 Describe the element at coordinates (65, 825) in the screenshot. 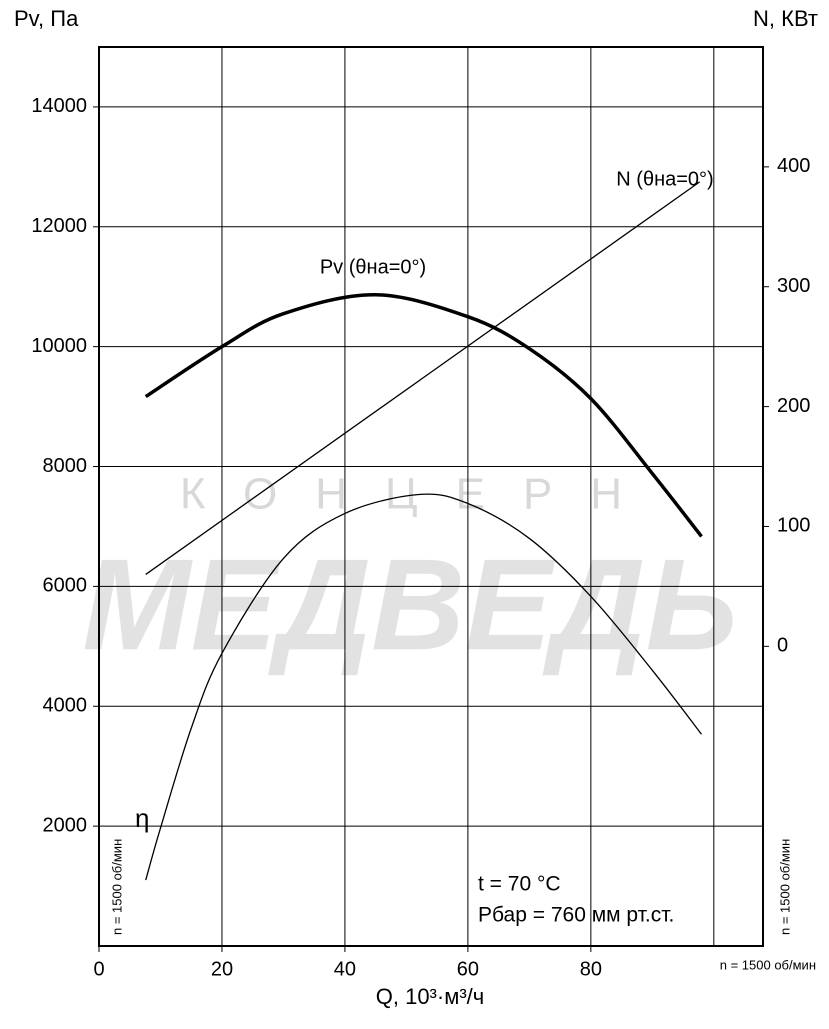

I see `y-tick-label: 2000` at that location.